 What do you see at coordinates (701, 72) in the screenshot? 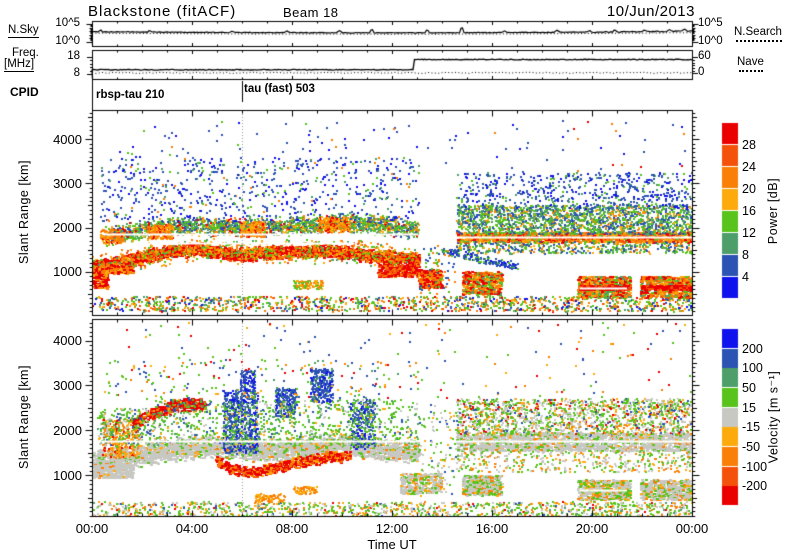
I see `nave-scale-right-1: 0` at bounding box center [701, 72].